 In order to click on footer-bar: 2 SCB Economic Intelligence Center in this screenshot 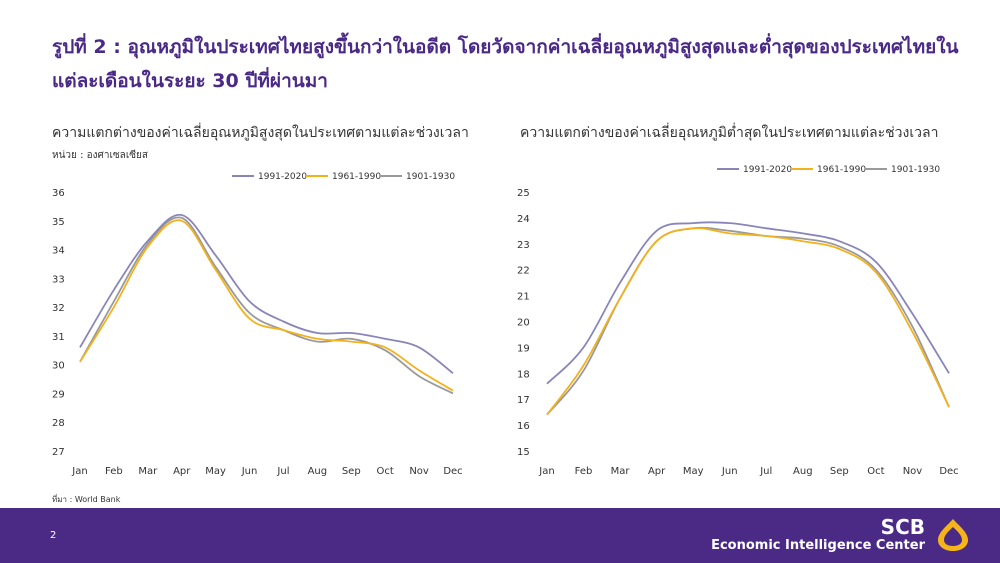, I will do `click(500, 535)`.